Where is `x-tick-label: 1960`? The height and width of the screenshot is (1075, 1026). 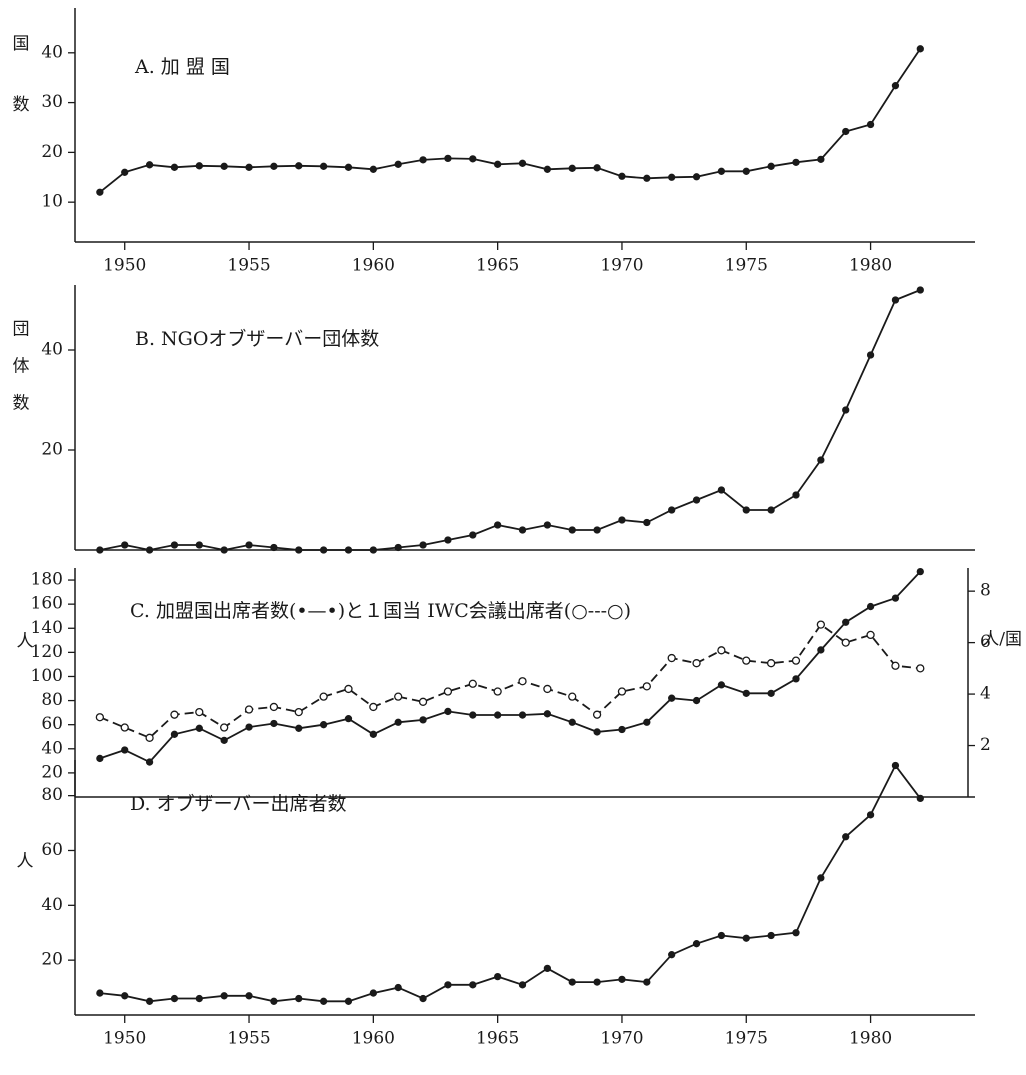 x-tick-label: 1960 is located at coordinates (373, 1039).